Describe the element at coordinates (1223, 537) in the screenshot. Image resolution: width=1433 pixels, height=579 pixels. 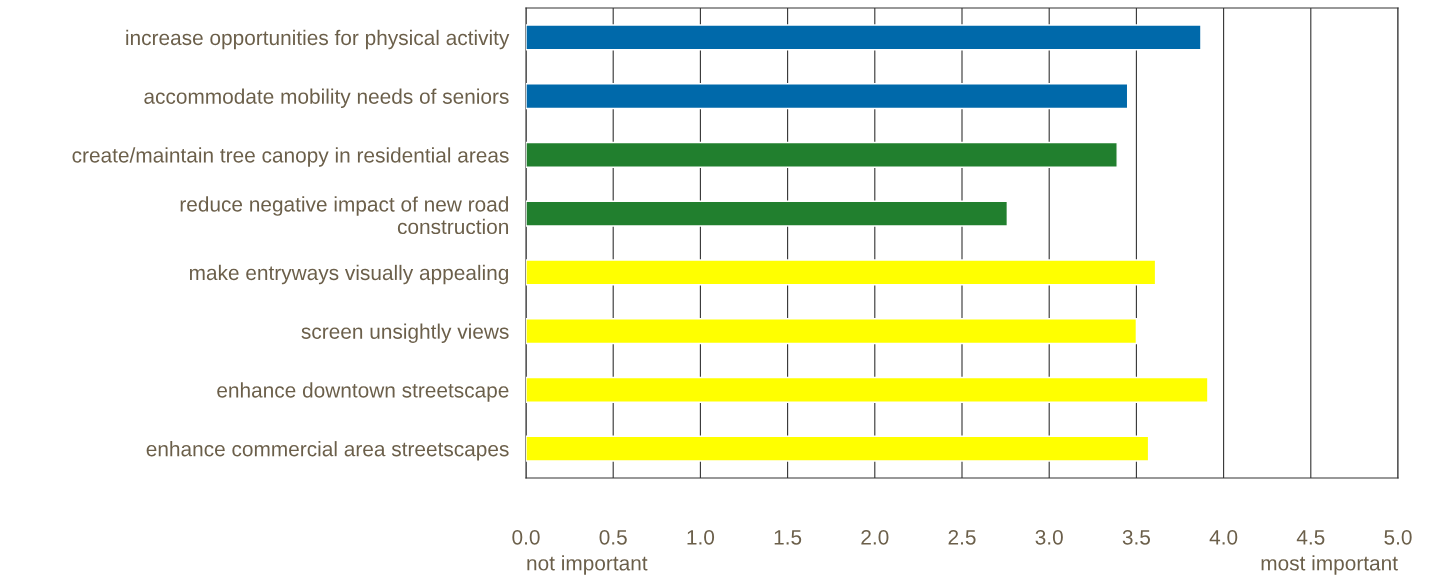
I see `x-tick-label: 4.0` at that location.